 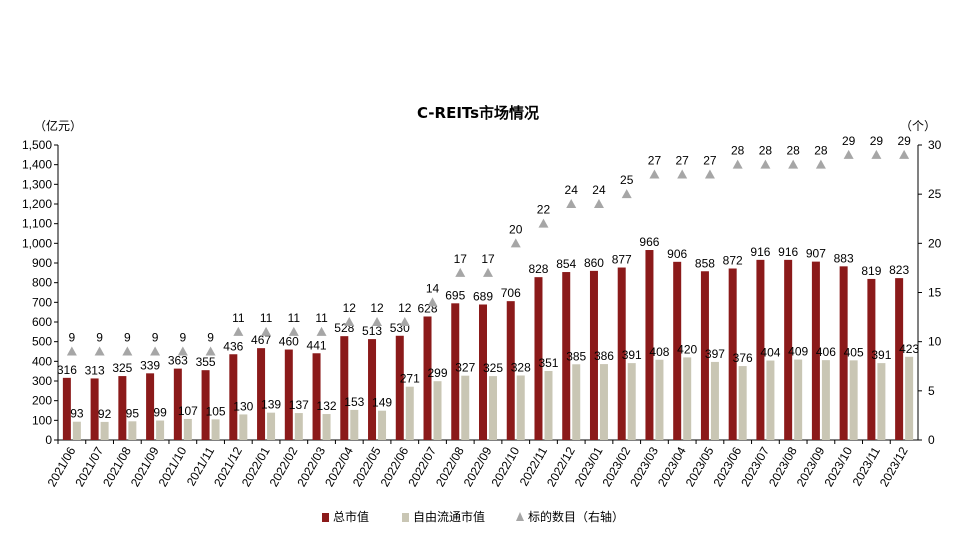 I want to click on data-label-free-float: 130, so click(x=243, y=406).